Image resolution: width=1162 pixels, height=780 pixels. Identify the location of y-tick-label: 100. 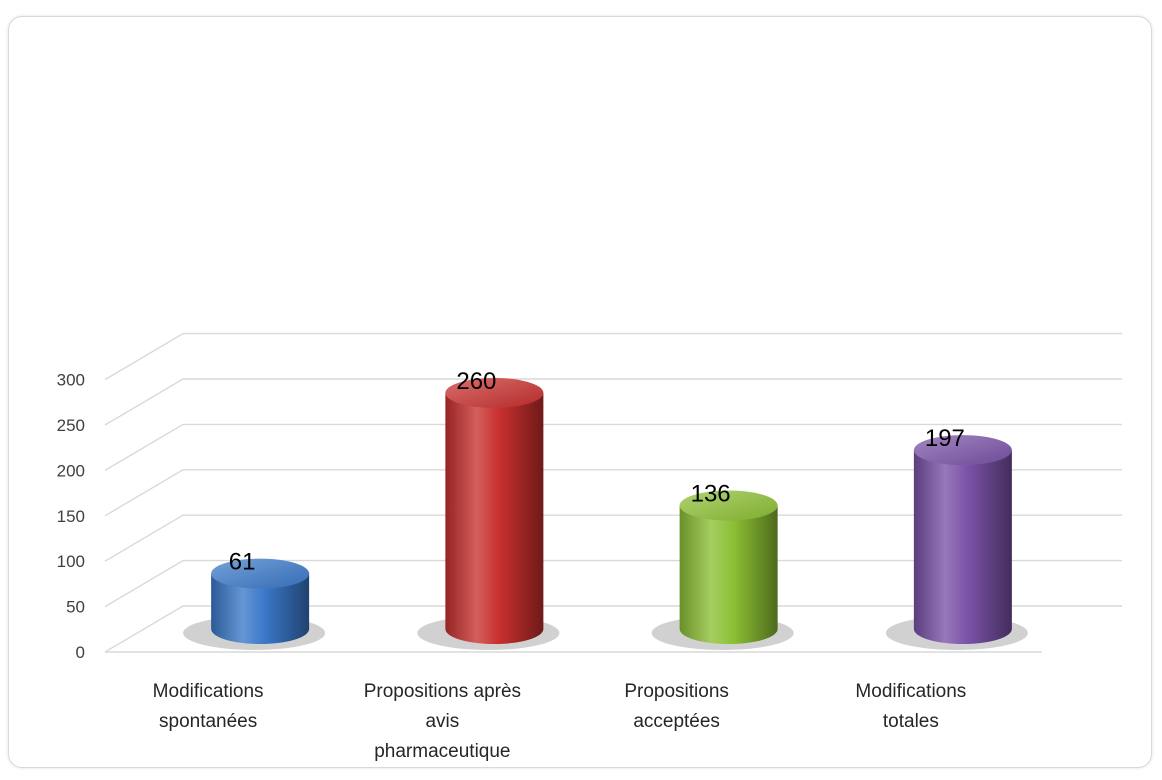
(71, 561).